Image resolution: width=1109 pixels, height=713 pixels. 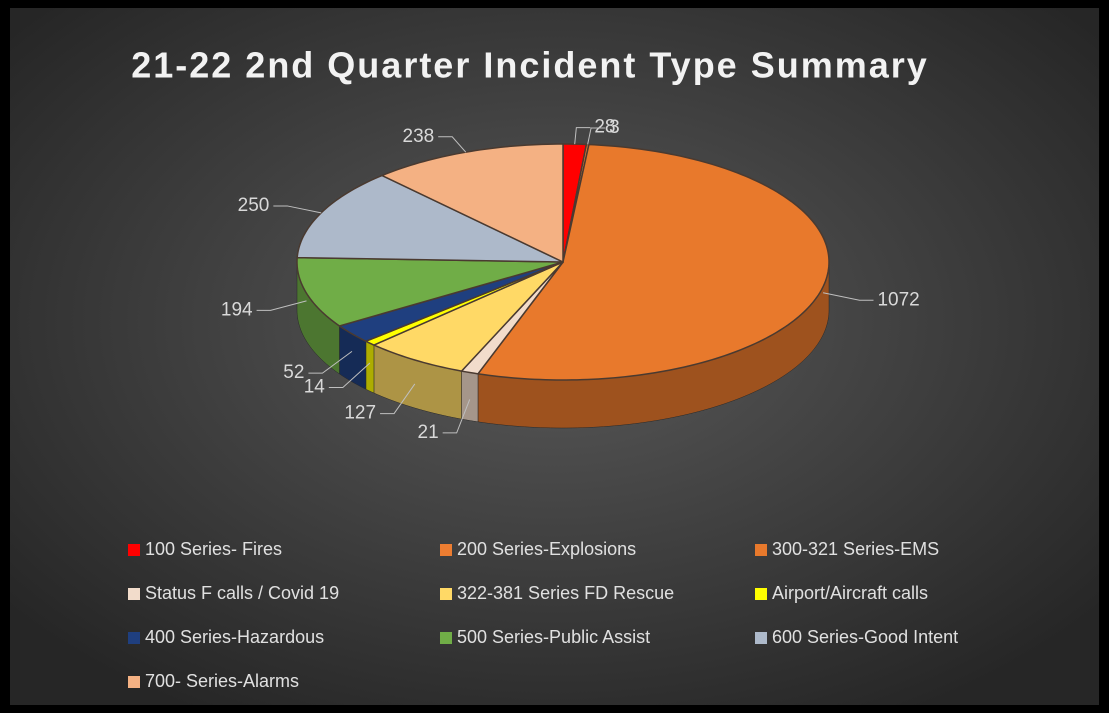 I want to click on legend-label: 322-381 Series FD Rescue, so click(x=565, y=593).